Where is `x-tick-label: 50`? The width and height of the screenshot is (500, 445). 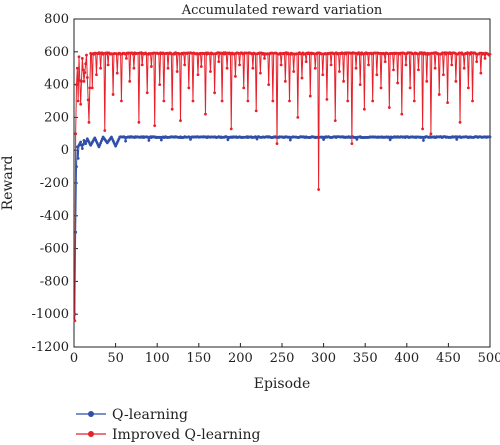
x-tick-label: 50 is located at coordinates (115, 358).